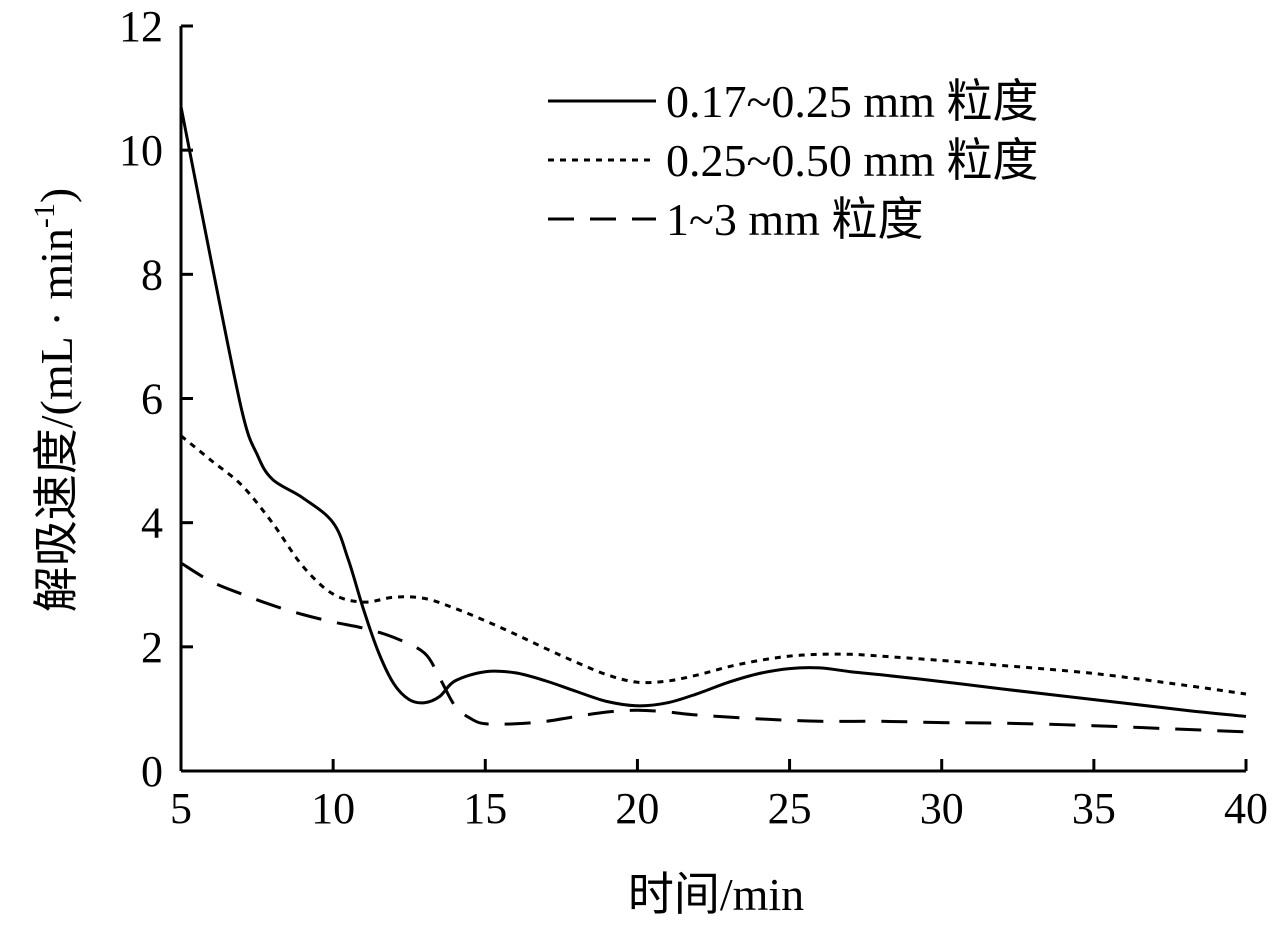 This screenshot has width=1277, height=928. I want to click on y-tick-label: 12, so click(141, 26).